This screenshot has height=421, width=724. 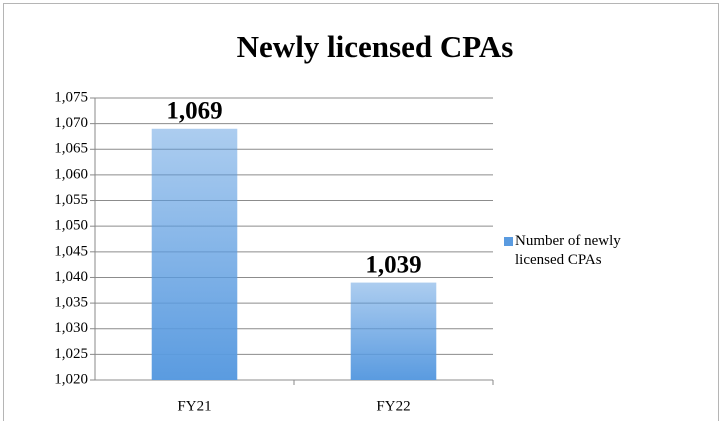 I want to click on x-tick-label: FY22, so click(x=393, y=406).